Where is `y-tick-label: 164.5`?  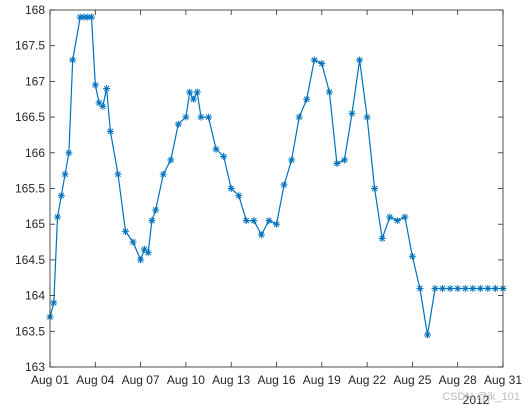 y-tick-label: 164.5 is located at coordinates (30, 260).